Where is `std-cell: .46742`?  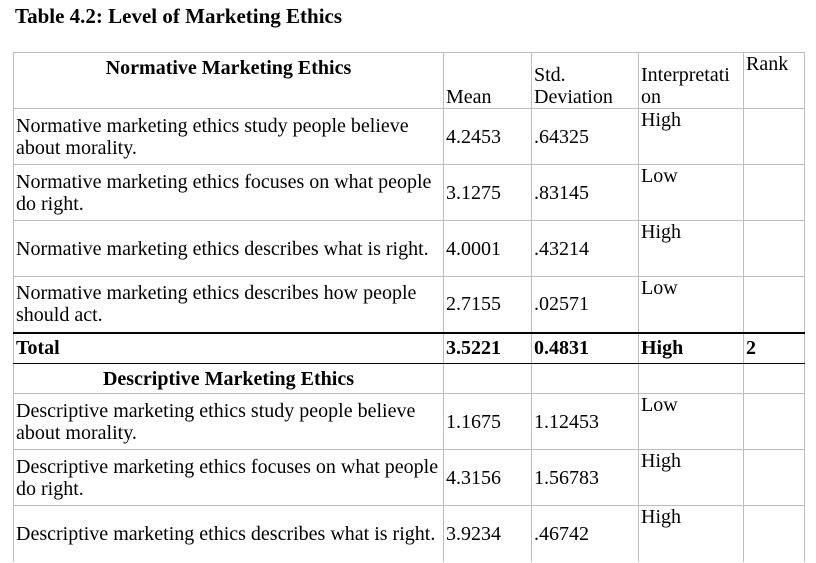 std-cell: .46742 is located at coordinates (585, 533).